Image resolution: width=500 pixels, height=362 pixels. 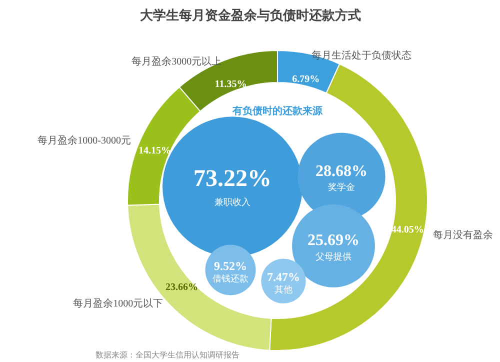 I want to click on data-label: 44.05%, so click(x=407, y=230).